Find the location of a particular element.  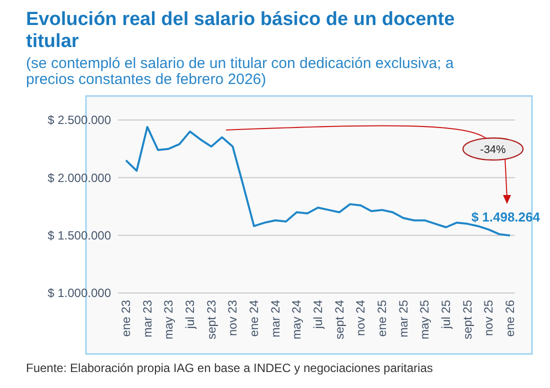

x-tick-label: ene 26 is located at coordinates (510, 318).